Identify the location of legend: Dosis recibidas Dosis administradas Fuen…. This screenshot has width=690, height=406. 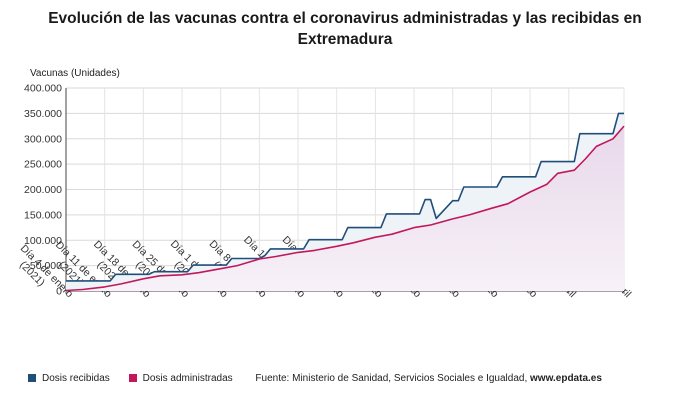
(315, 378).